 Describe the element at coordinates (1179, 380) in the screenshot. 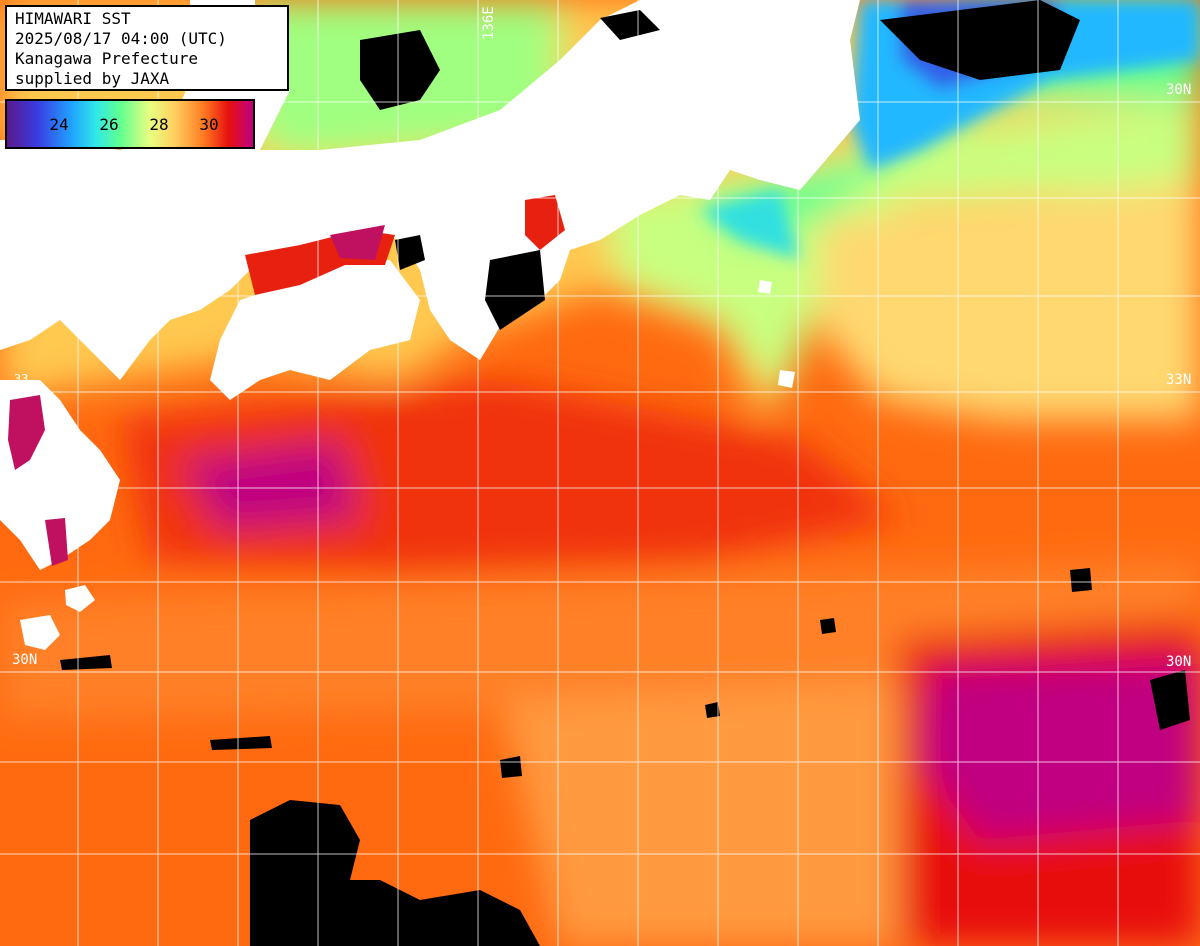

I see `latitude-label-33n: 33N` at that location.